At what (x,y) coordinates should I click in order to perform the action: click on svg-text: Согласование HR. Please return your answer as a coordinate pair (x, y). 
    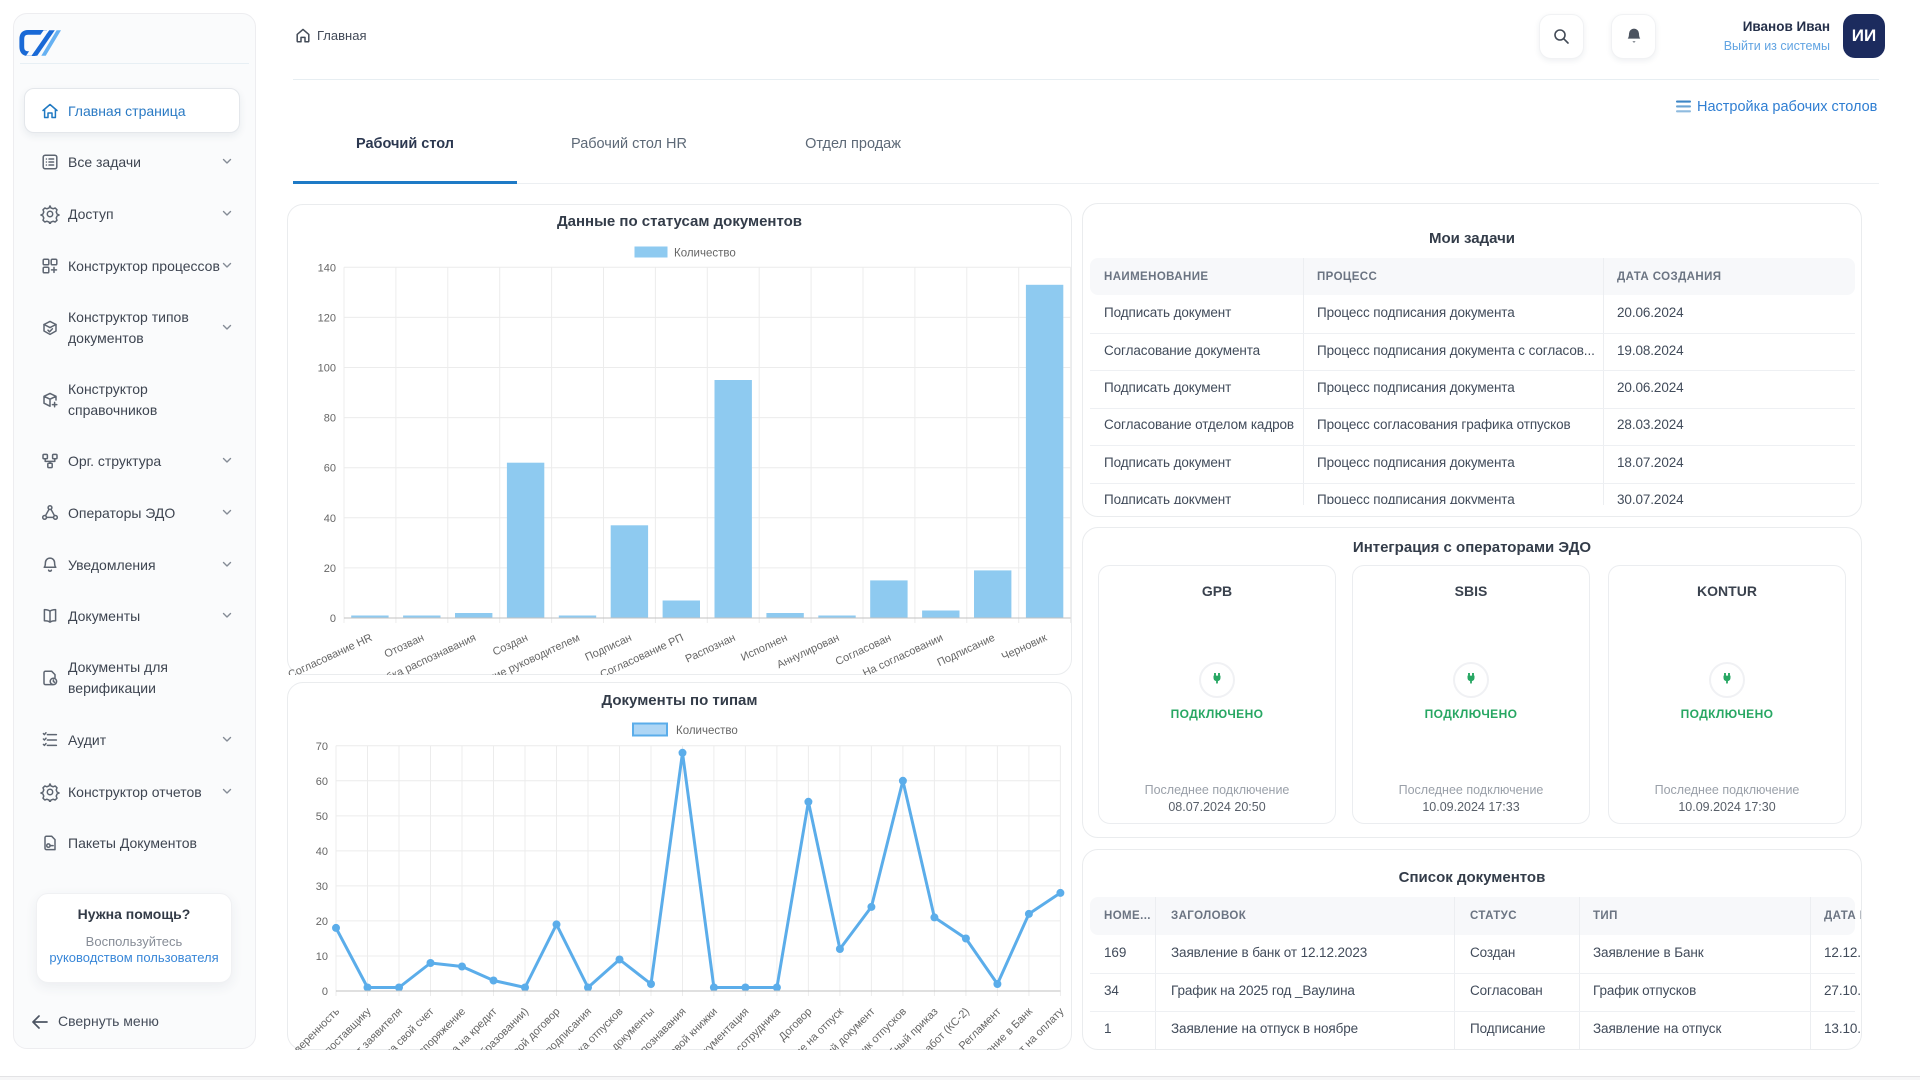
    Looking at the image, I should click on (330, 653).